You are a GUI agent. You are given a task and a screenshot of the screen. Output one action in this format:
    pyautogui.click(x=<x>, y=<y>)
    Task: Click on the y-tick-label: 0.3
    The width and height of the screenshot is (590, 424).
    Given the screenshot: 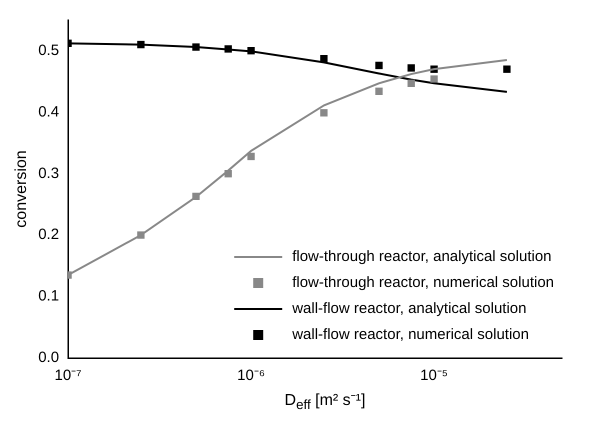 What is the action you would take?
    pyautogui.click(x=49, y=173)
    